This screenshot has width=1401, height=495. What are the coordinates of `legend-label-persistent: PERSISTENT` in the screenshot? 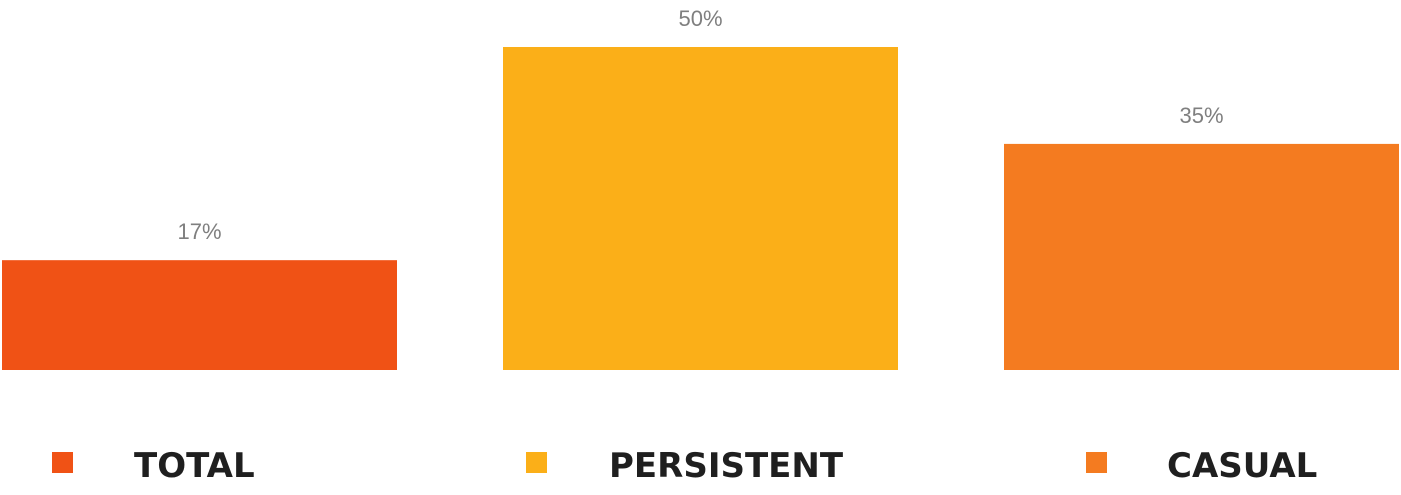 It's located at (726, 466).